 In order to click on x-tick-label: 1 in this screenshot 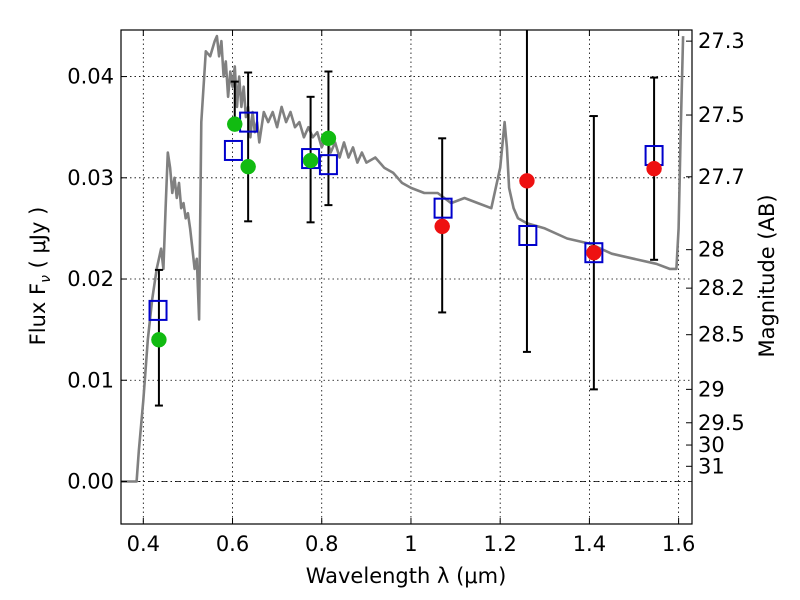, I will do `click(410, 544)`.